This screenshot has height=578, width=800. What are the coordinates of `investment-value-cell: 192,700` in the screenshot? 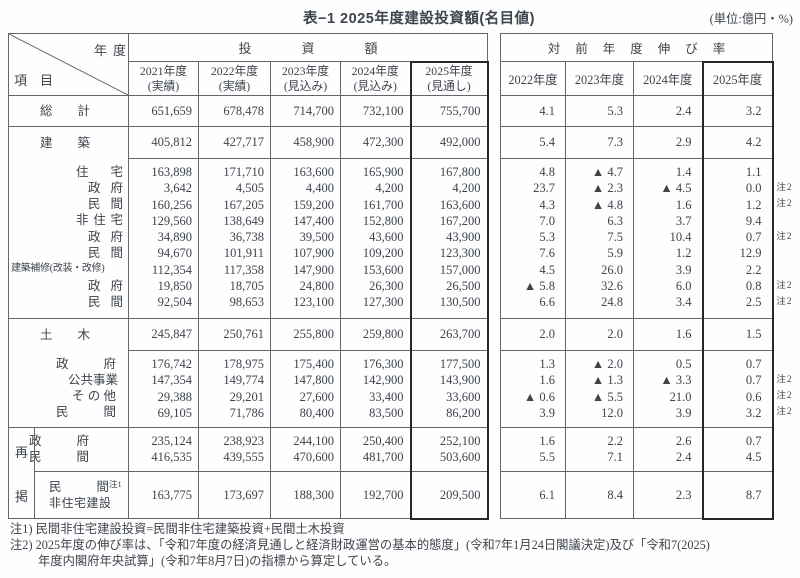 It's located at (375, 495).